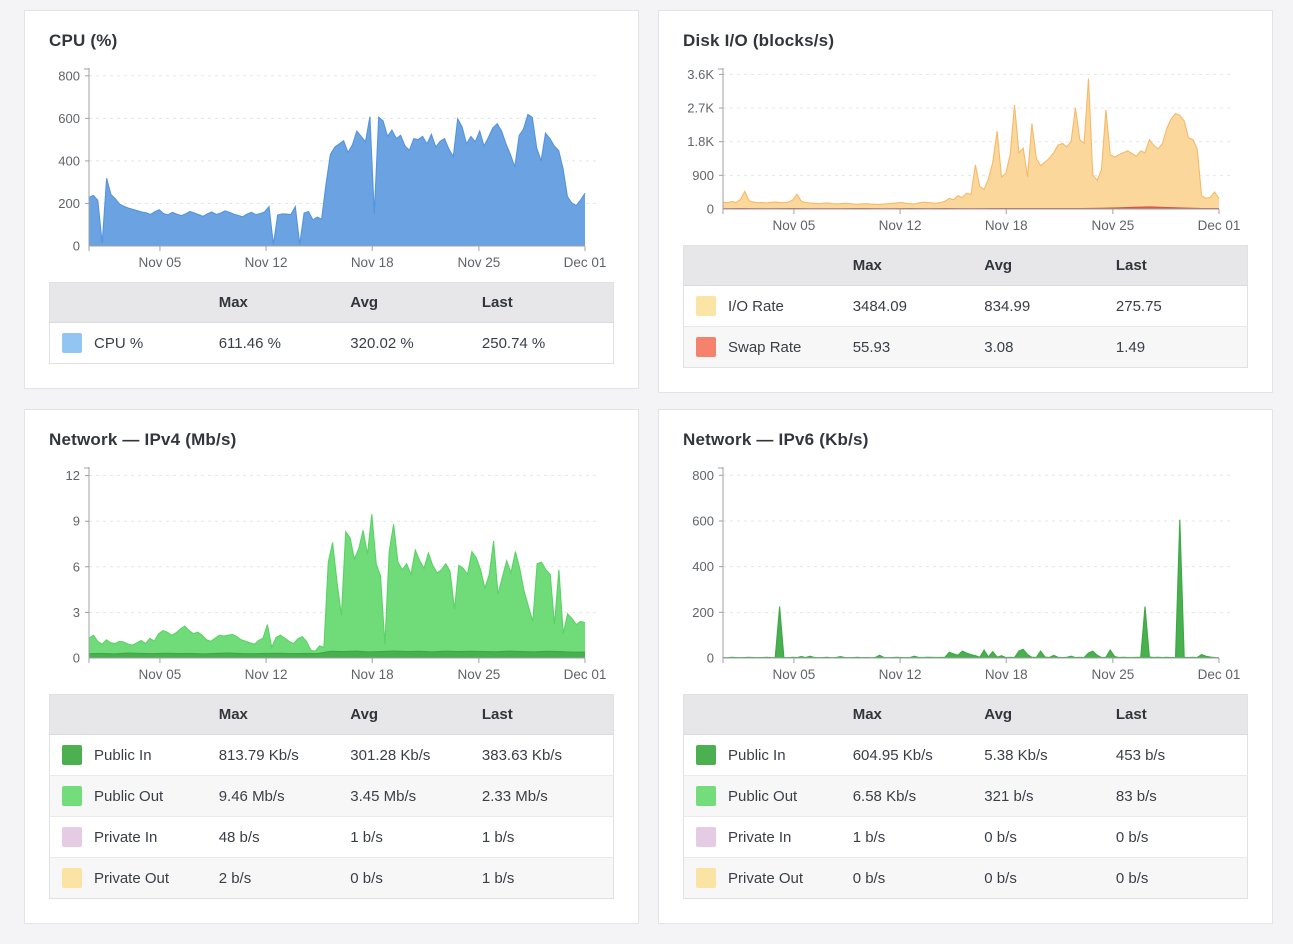  Describe the element at coordinates (521, 755) in the screenshot. I see `stat-value: 383.63 Kb/s` at that location.